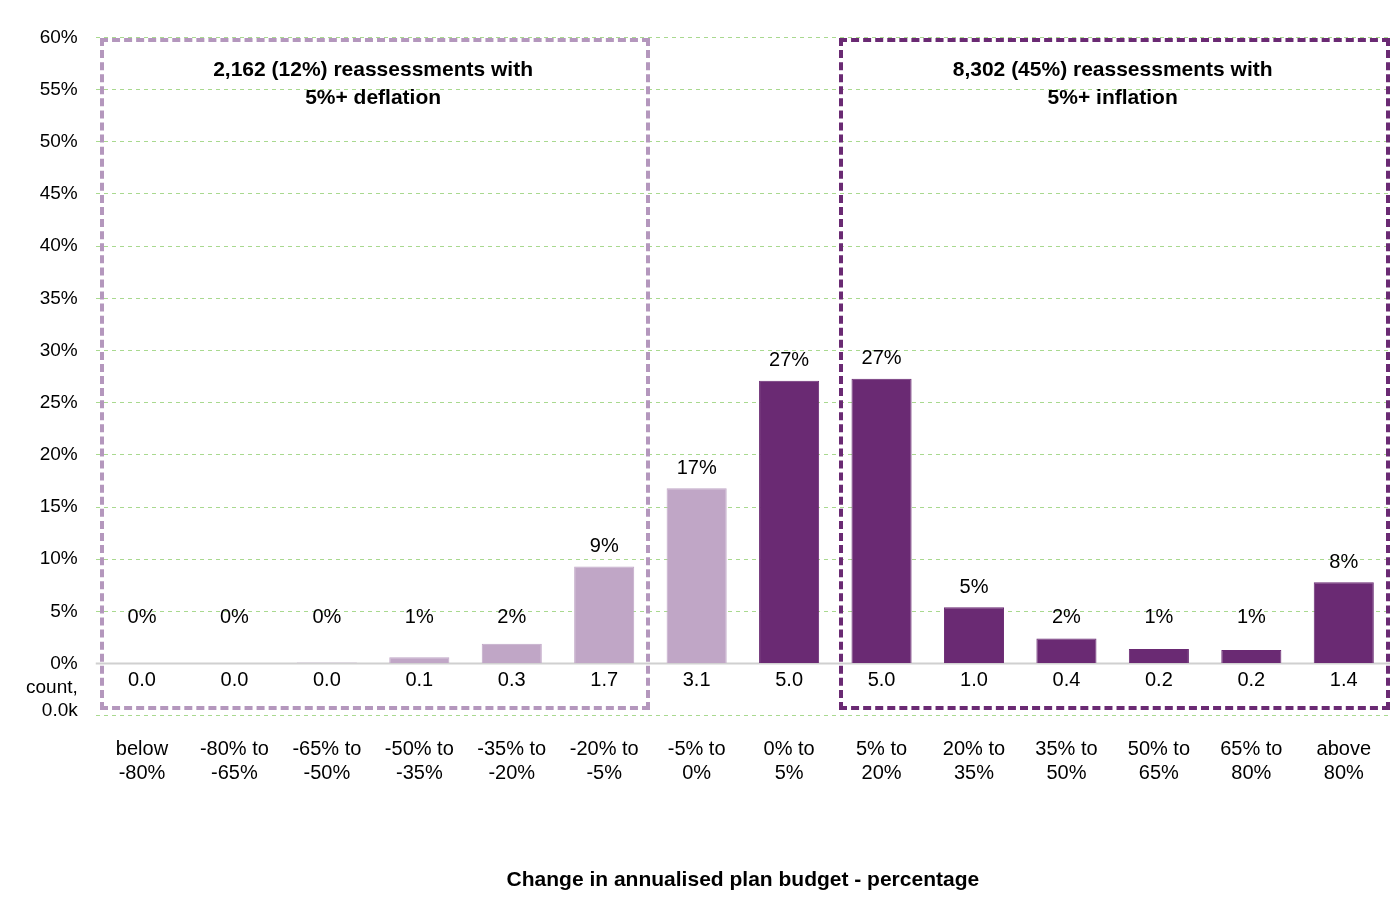  I want to click on y-tick-label: 15%, so click(58, 506).